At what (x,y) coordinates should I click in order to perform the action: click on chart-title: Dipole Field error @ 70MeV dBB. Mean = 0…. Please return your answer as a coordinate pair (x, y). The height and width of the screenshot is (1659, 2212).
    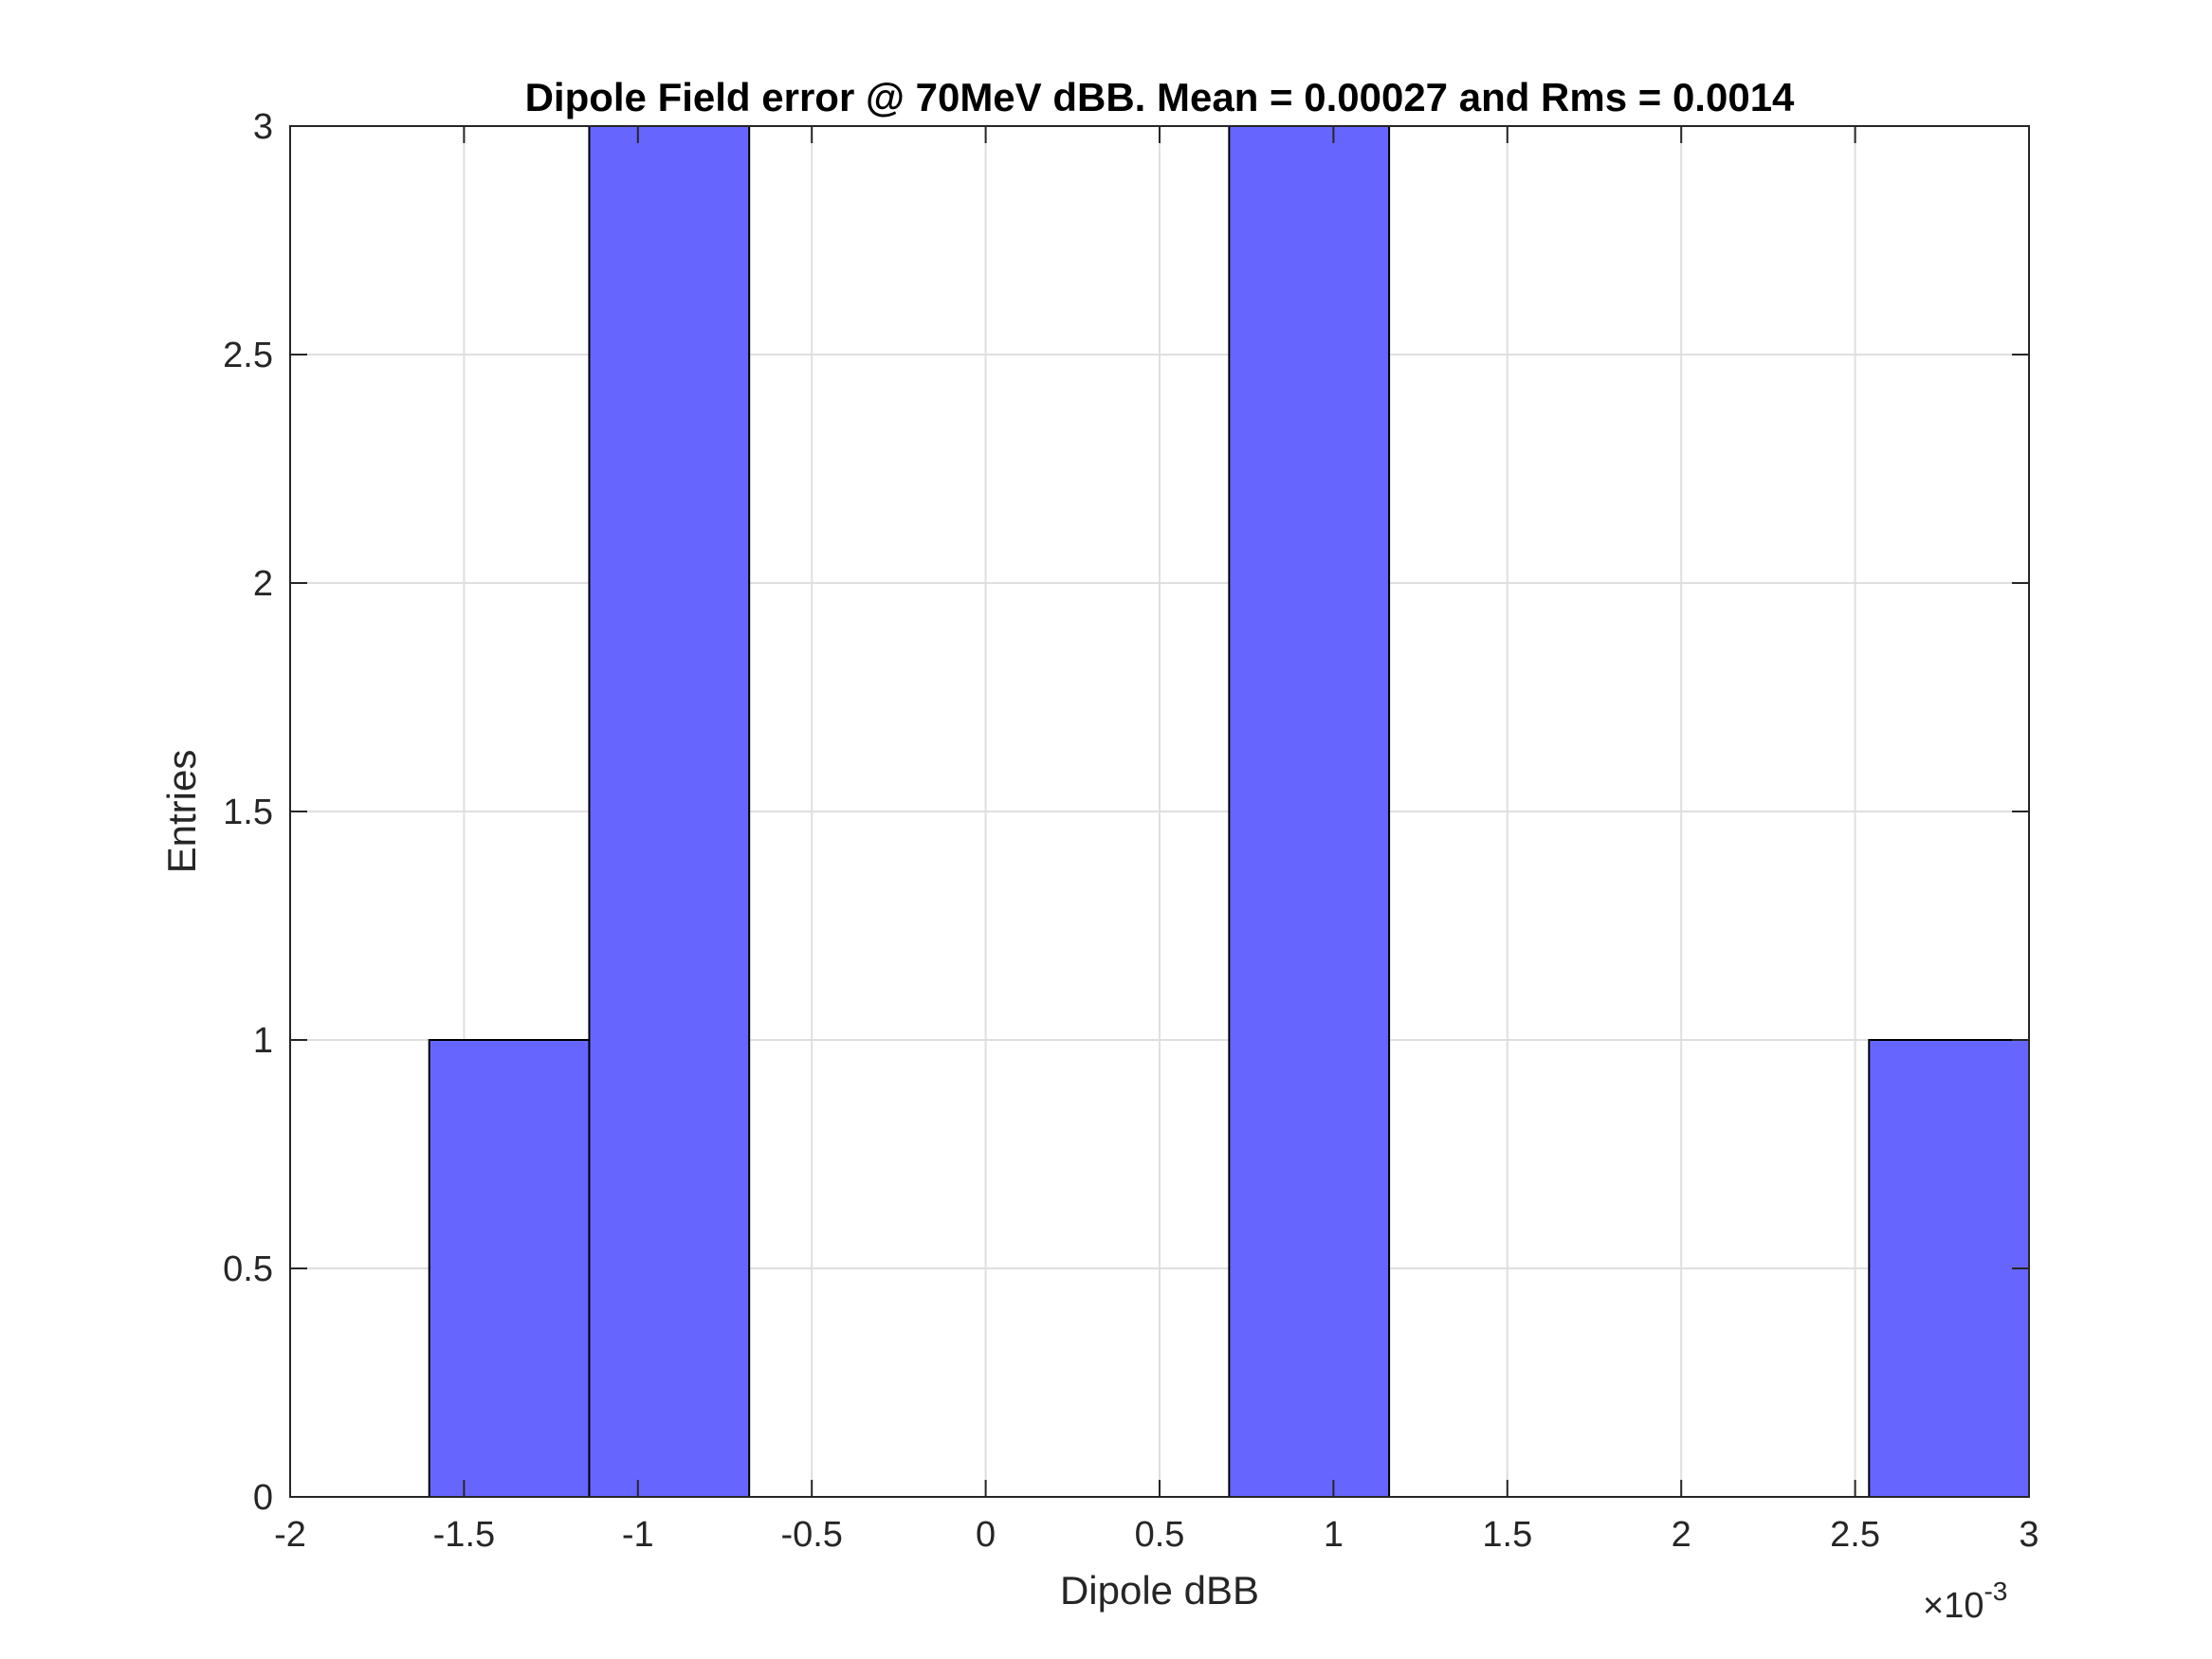
    Looking at the image, I should click on (1160, 97).